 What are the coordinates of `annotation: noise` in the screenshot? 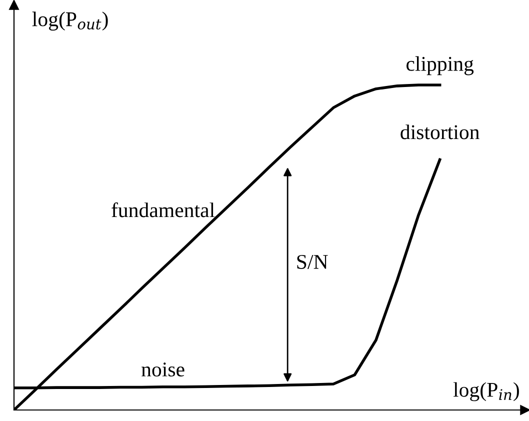 It's located at (163, 369).